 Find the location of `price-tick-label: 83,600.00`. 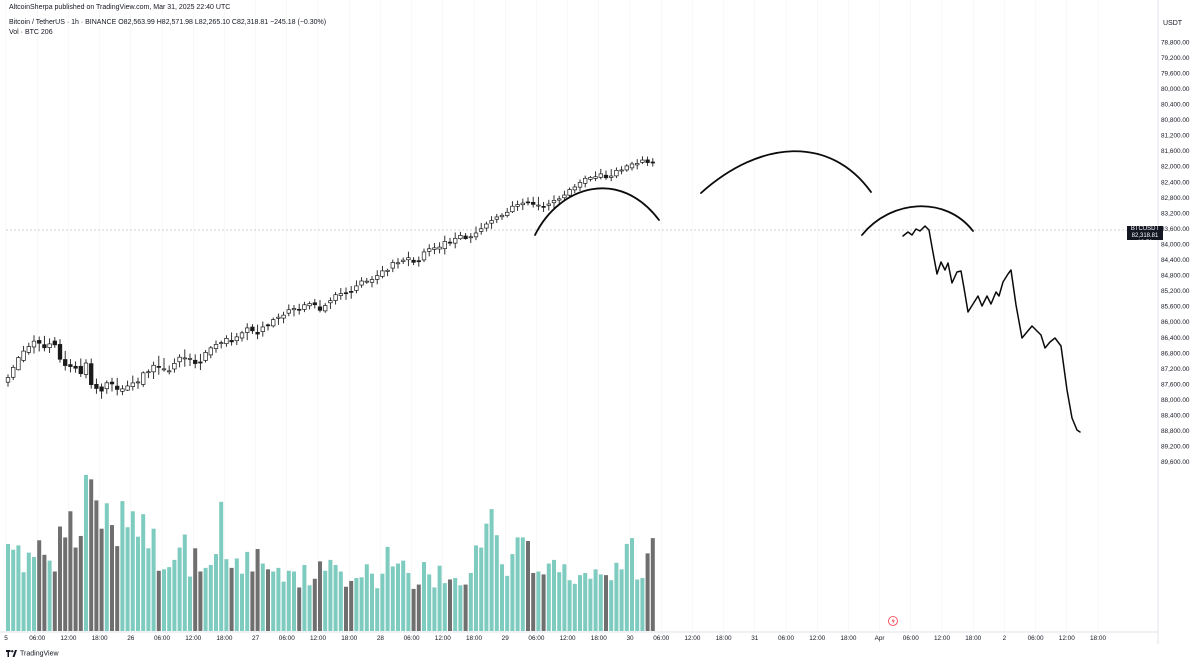

price-tick-label: 83,600.00 is located at coordinates (1175, 229).